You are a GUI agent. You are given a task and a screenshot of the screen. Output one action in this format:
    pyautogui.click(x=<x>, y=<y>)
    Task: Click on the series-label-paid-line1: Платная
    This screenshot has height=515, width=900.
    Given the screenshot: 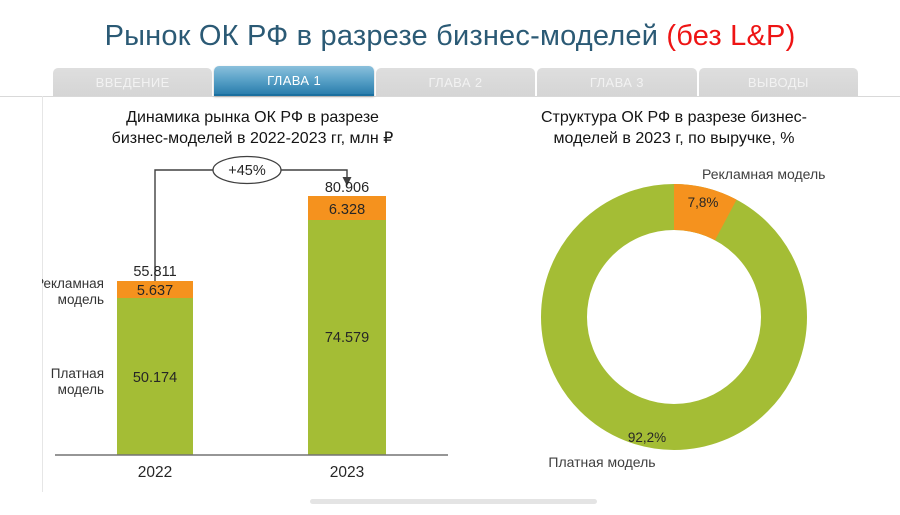 What is the action you would take?
    pyautogui.click(x=77, y=373)
    